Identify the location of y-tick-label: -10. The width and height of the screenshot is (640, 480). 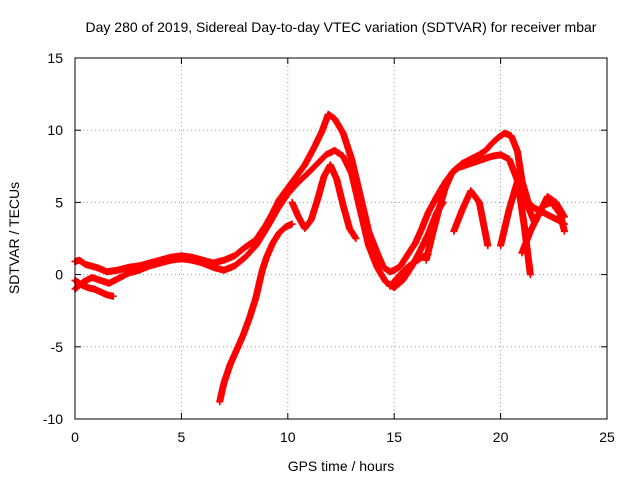
(53, 419).